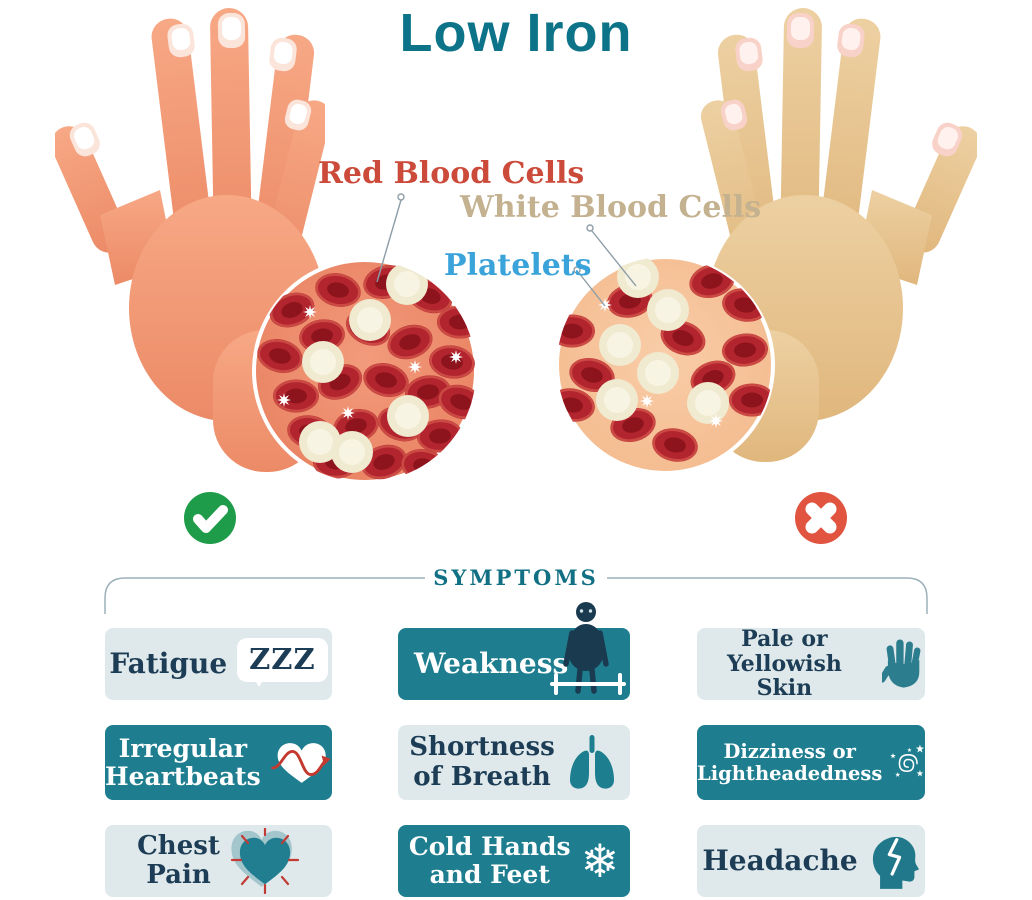 This screenshot has height=900, width=1032. What do you see at coordinates (300, 762) in the screenshot?
I see `heart-with-wave-arrow-icon` at bounding box center [300, 762].